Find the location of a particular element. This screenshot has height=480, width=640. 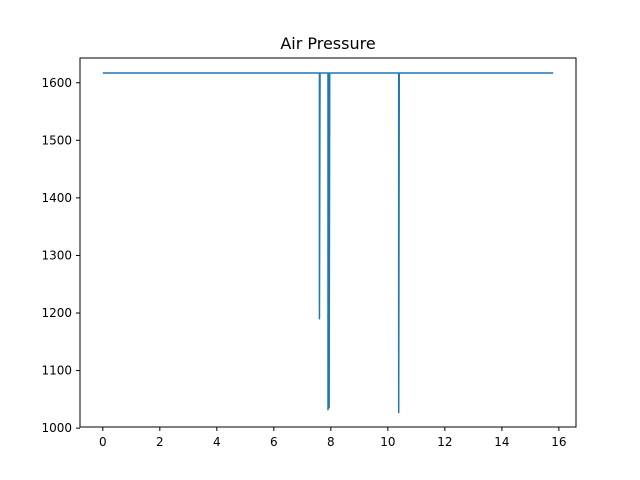

x-tick-label: 0 is located at coordinates (103, 442).